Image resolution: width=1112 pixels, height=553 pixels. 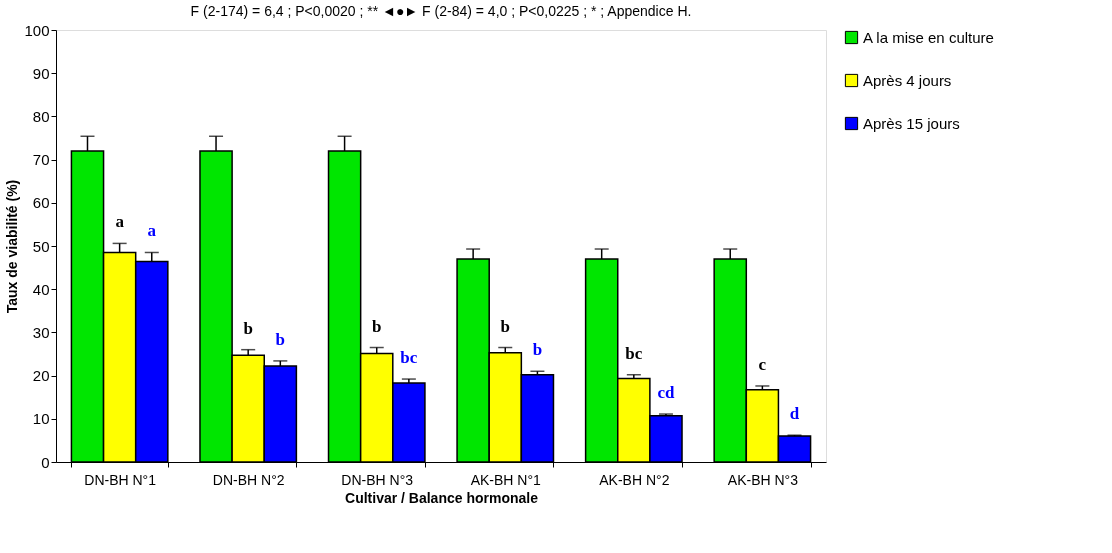 What do you see at coordinates (762, 364) in the screenshot?
I see `data-label: c` at bounding box center [762, 364].